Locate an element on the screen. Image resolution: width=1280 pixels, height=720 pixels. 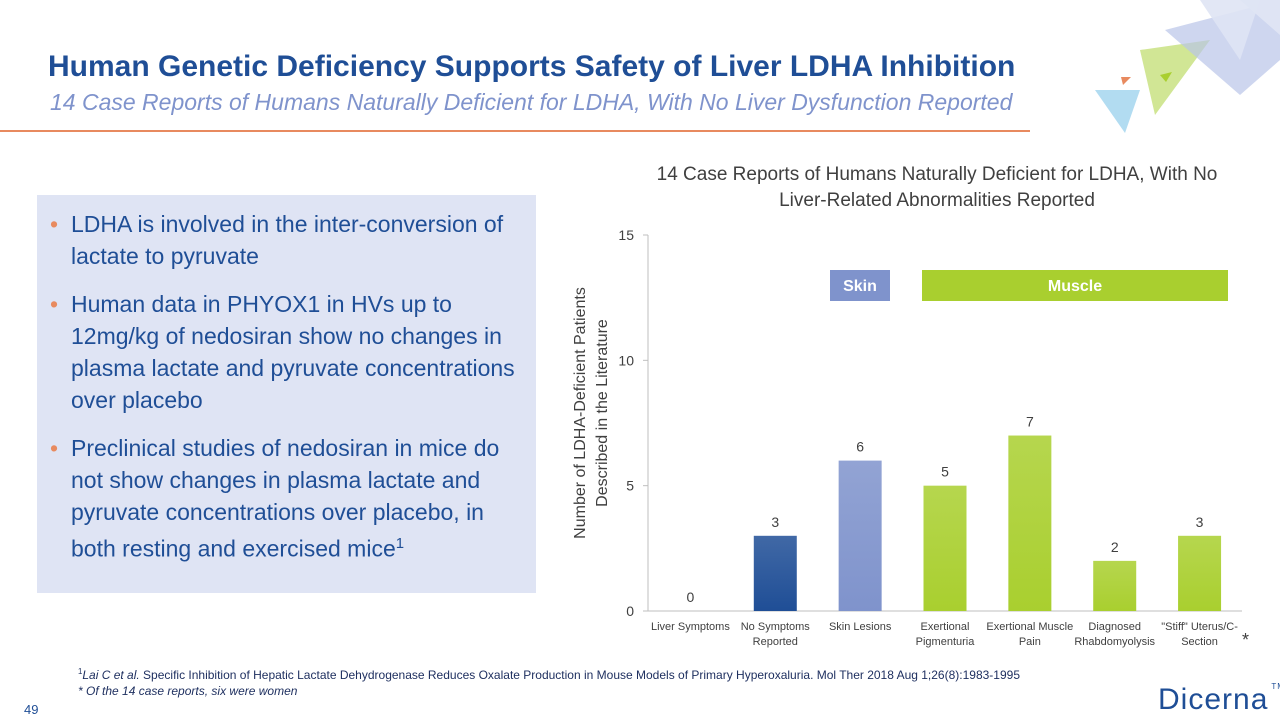
italic-text: Lai C et al. is located at coordinates (111, 675).